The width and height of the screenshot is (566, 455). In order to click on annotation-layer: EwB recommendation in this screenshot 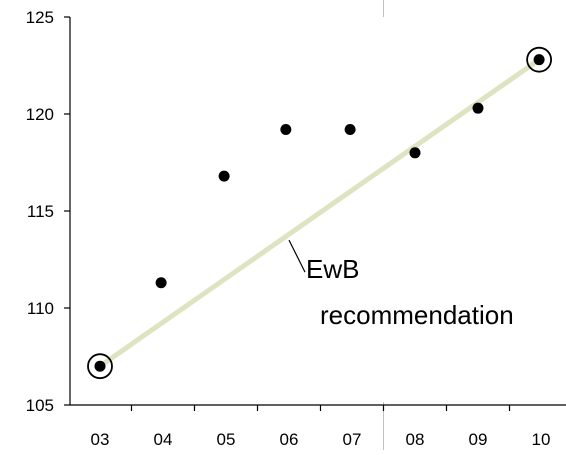, I will do `click(401, 284)`.